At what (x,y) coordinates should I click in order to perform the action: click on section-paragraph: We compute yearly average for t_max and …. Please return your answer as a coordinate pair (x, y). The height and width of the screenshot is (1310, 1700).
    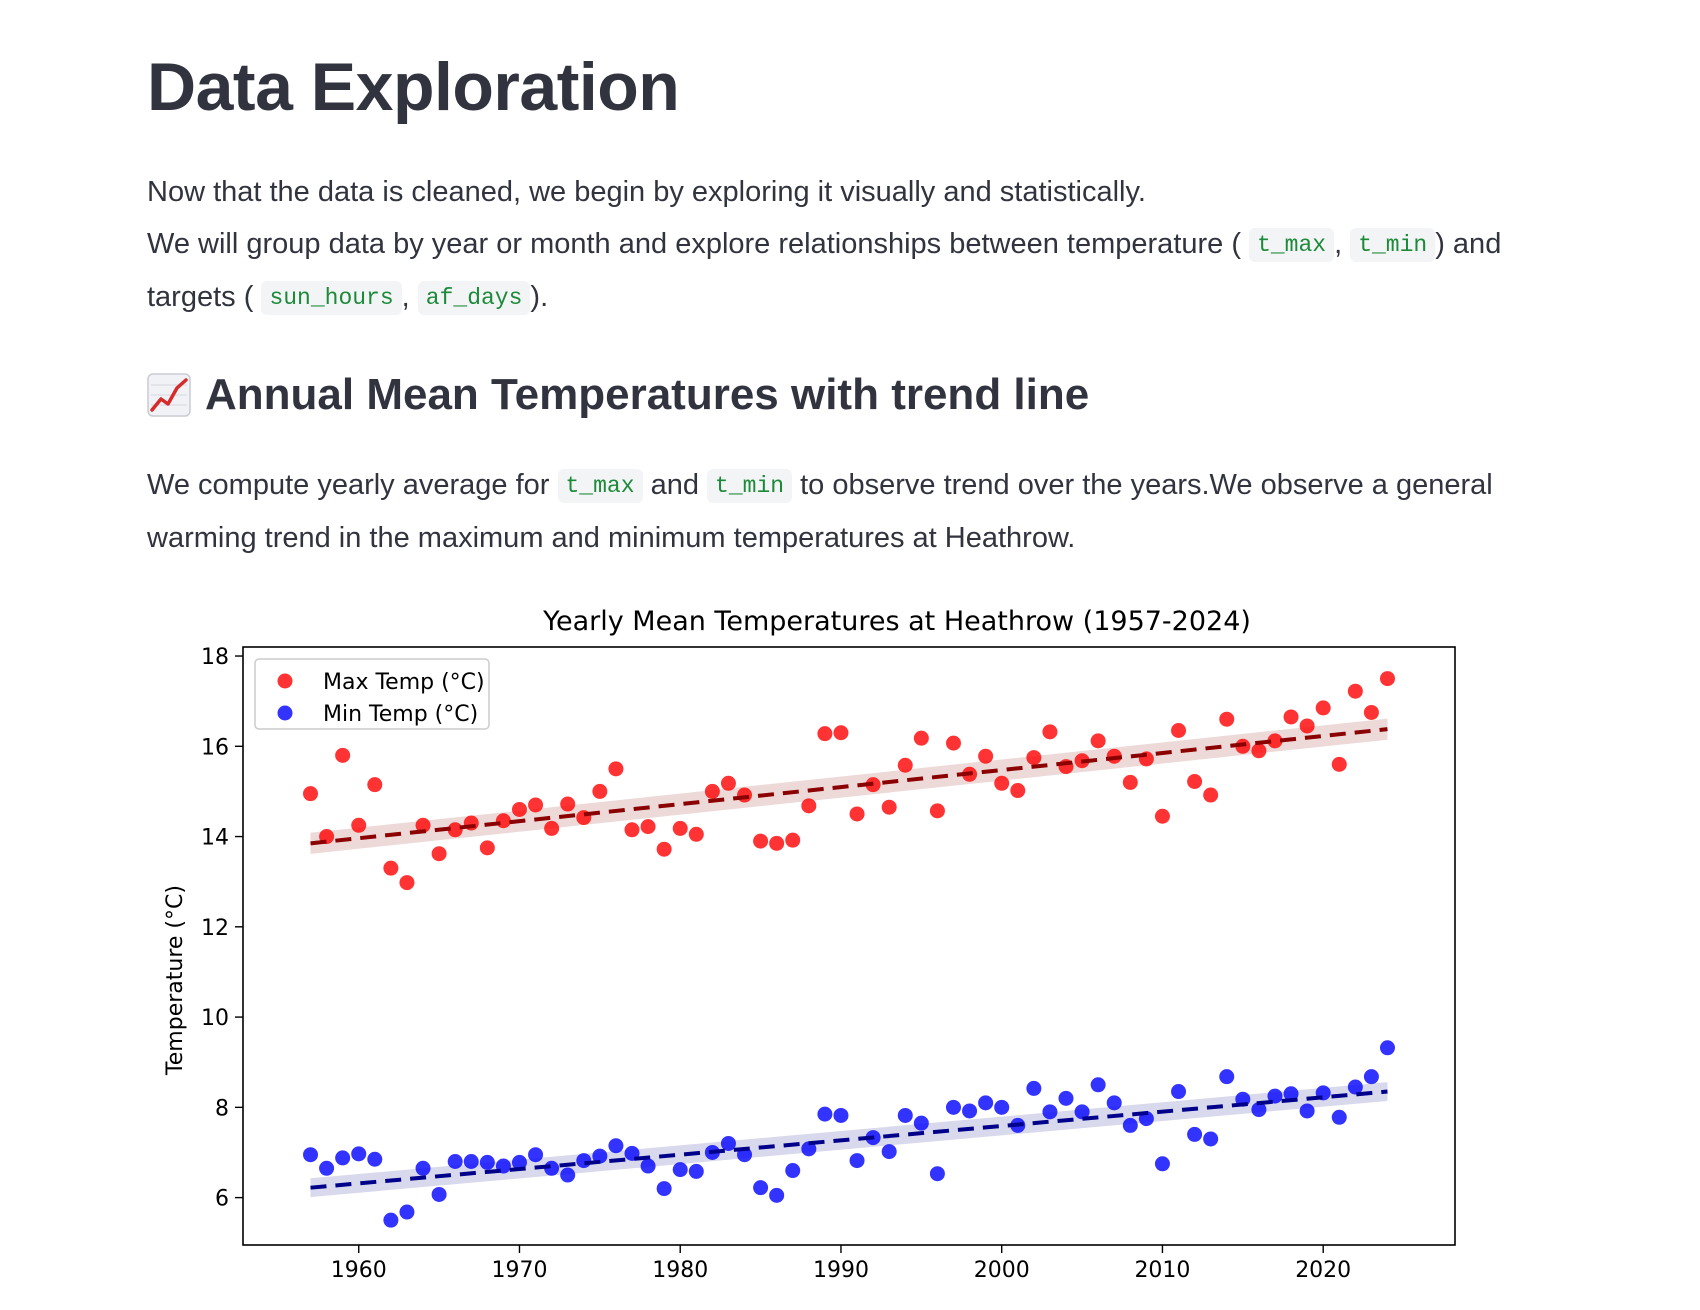
    Looking at the image, I should click on (857, 511).